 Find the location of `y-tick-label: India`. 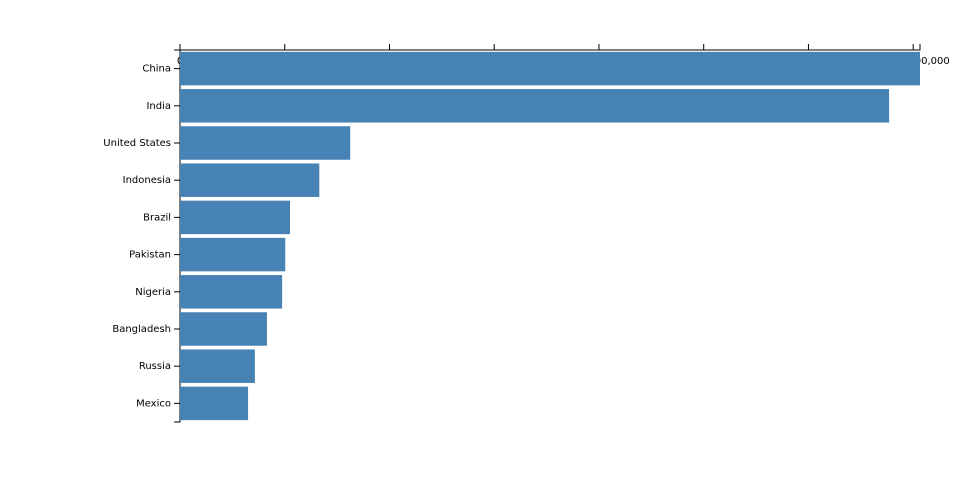

y-tick-label: India is located at coordinates (158, 106).